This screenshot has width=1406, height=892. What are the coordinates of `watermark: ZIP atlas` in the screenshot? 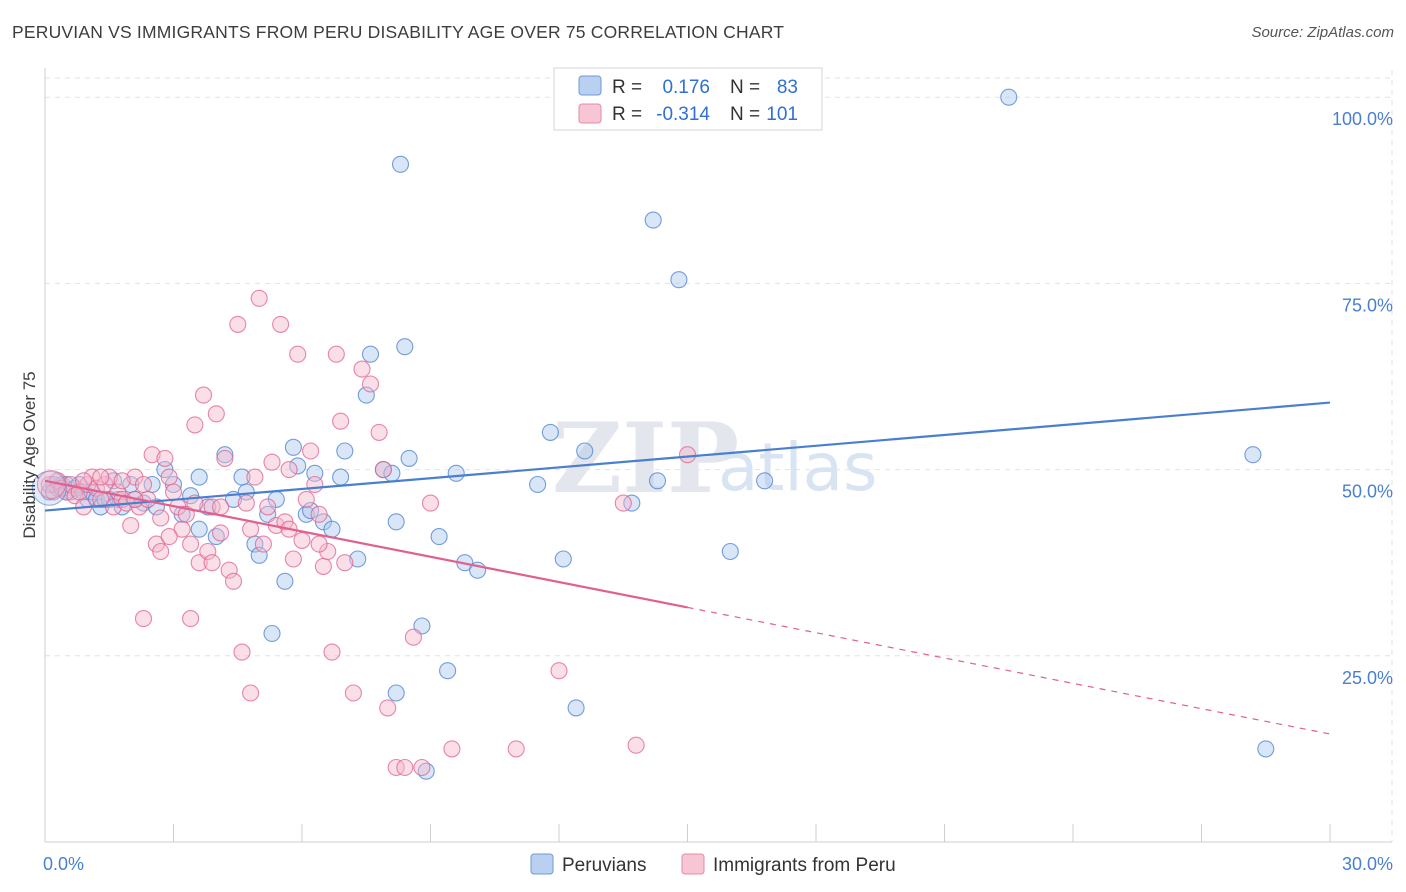 It's located at (715, 458).